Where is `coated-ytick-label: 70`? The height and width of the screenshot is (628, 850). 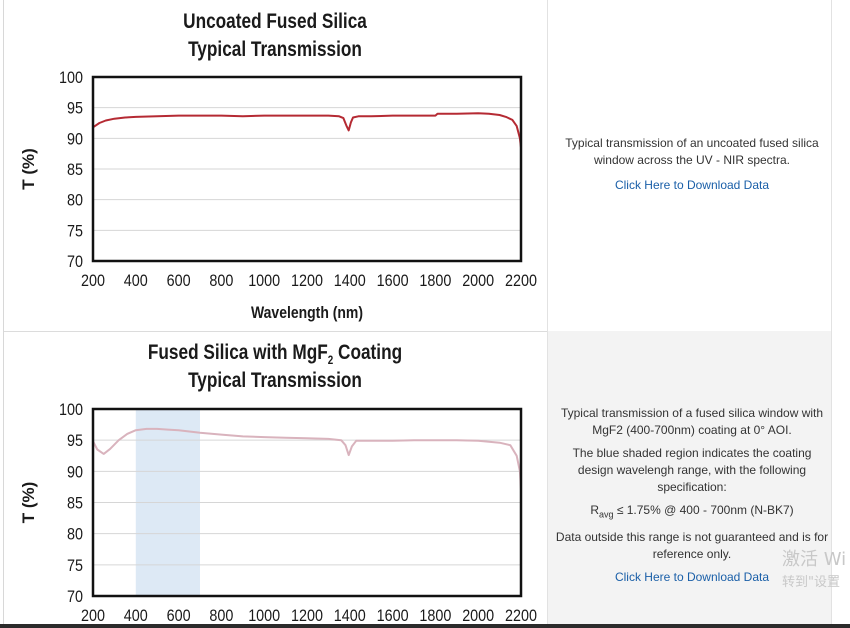
coated-ytick-label: 70 is located at coordinates (75, 596).